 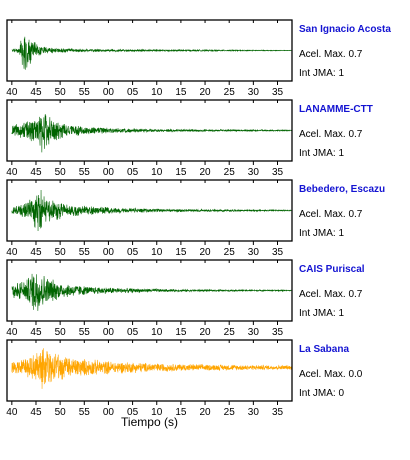 I want to click on acel-max-text: Acel. Max. 0.0, so click(x=331, y=374).